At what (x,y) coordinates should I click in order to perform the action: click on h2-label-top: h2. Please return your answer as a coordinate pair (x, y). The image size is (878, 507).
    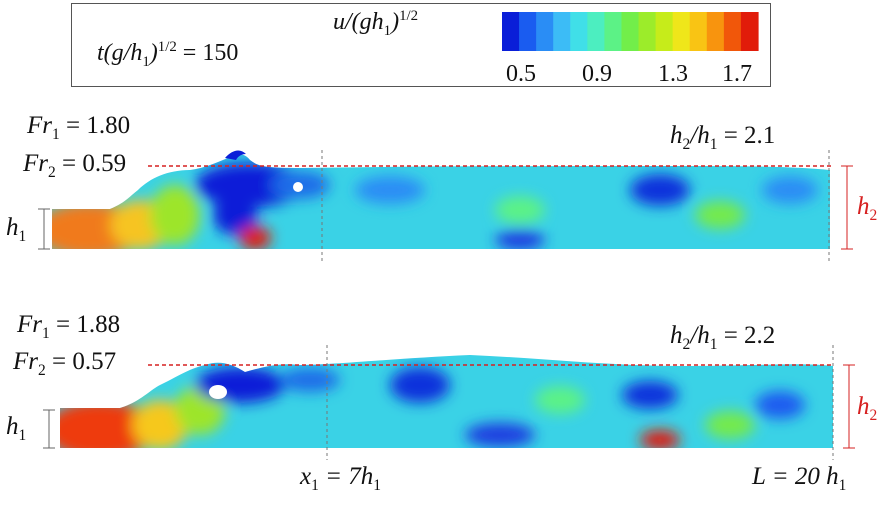
    Looking at the image, I should click on (867, 208).